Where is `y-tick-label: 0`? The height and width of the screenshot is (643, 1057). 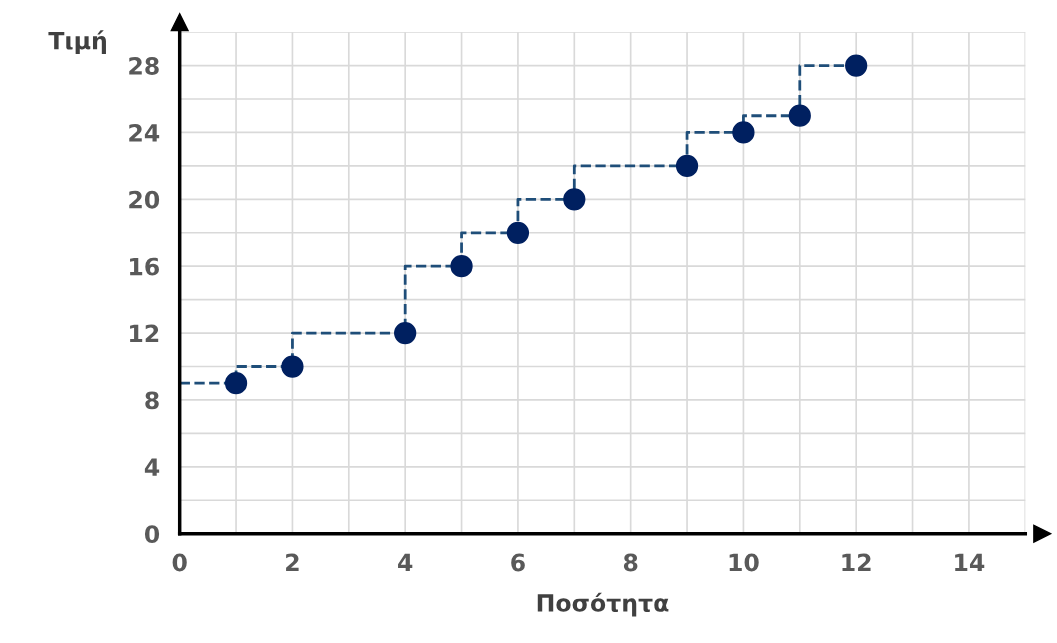
y-tick-label: 0 is located at coordinates (152, 534).